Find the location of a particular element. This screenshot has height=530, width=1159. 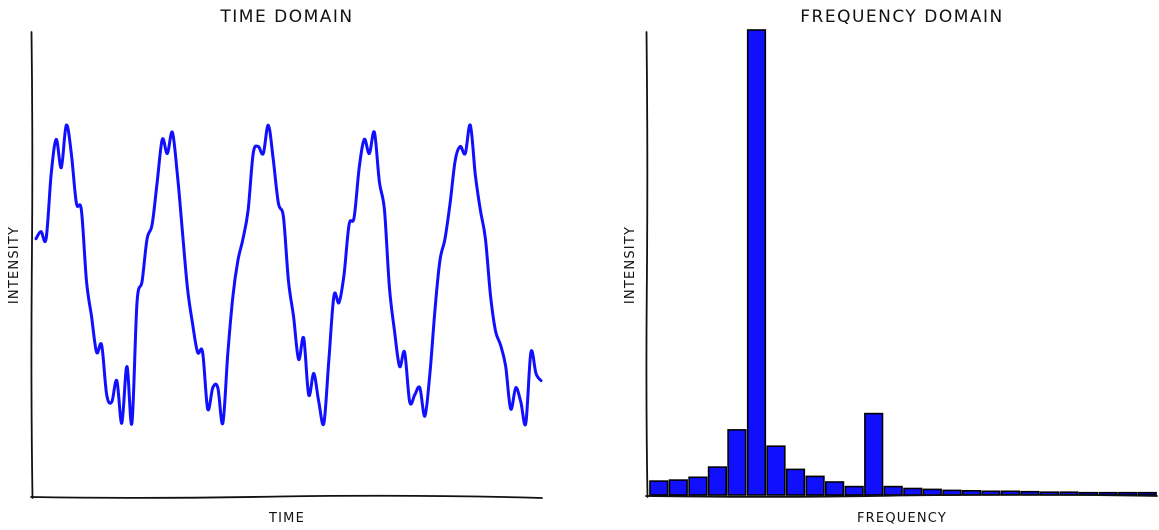

frequency-domain-title: FREQUENCY DOMAIN is located at coordinates (901, 17).